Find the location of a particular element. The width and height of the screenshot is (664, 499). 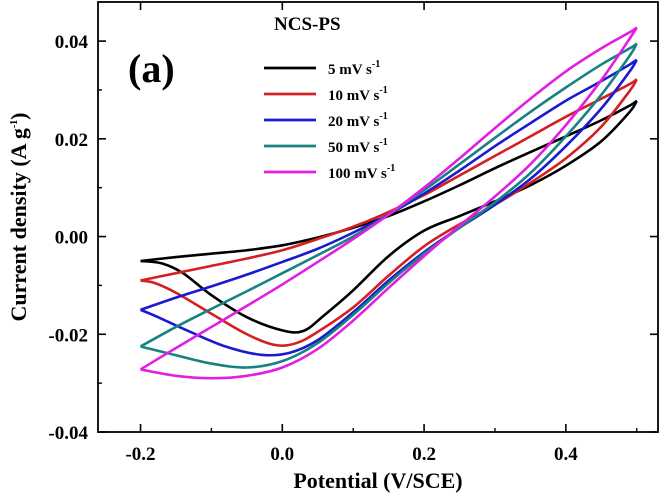

y-tick-label: -0.04 is located at coordinates (68, 433).